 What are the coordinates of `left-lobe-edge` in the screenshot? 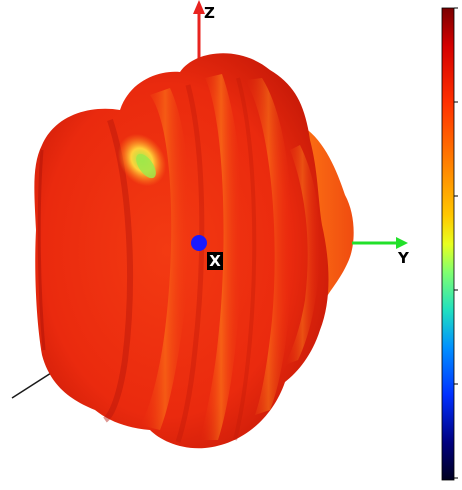 It's located at (41, 250).